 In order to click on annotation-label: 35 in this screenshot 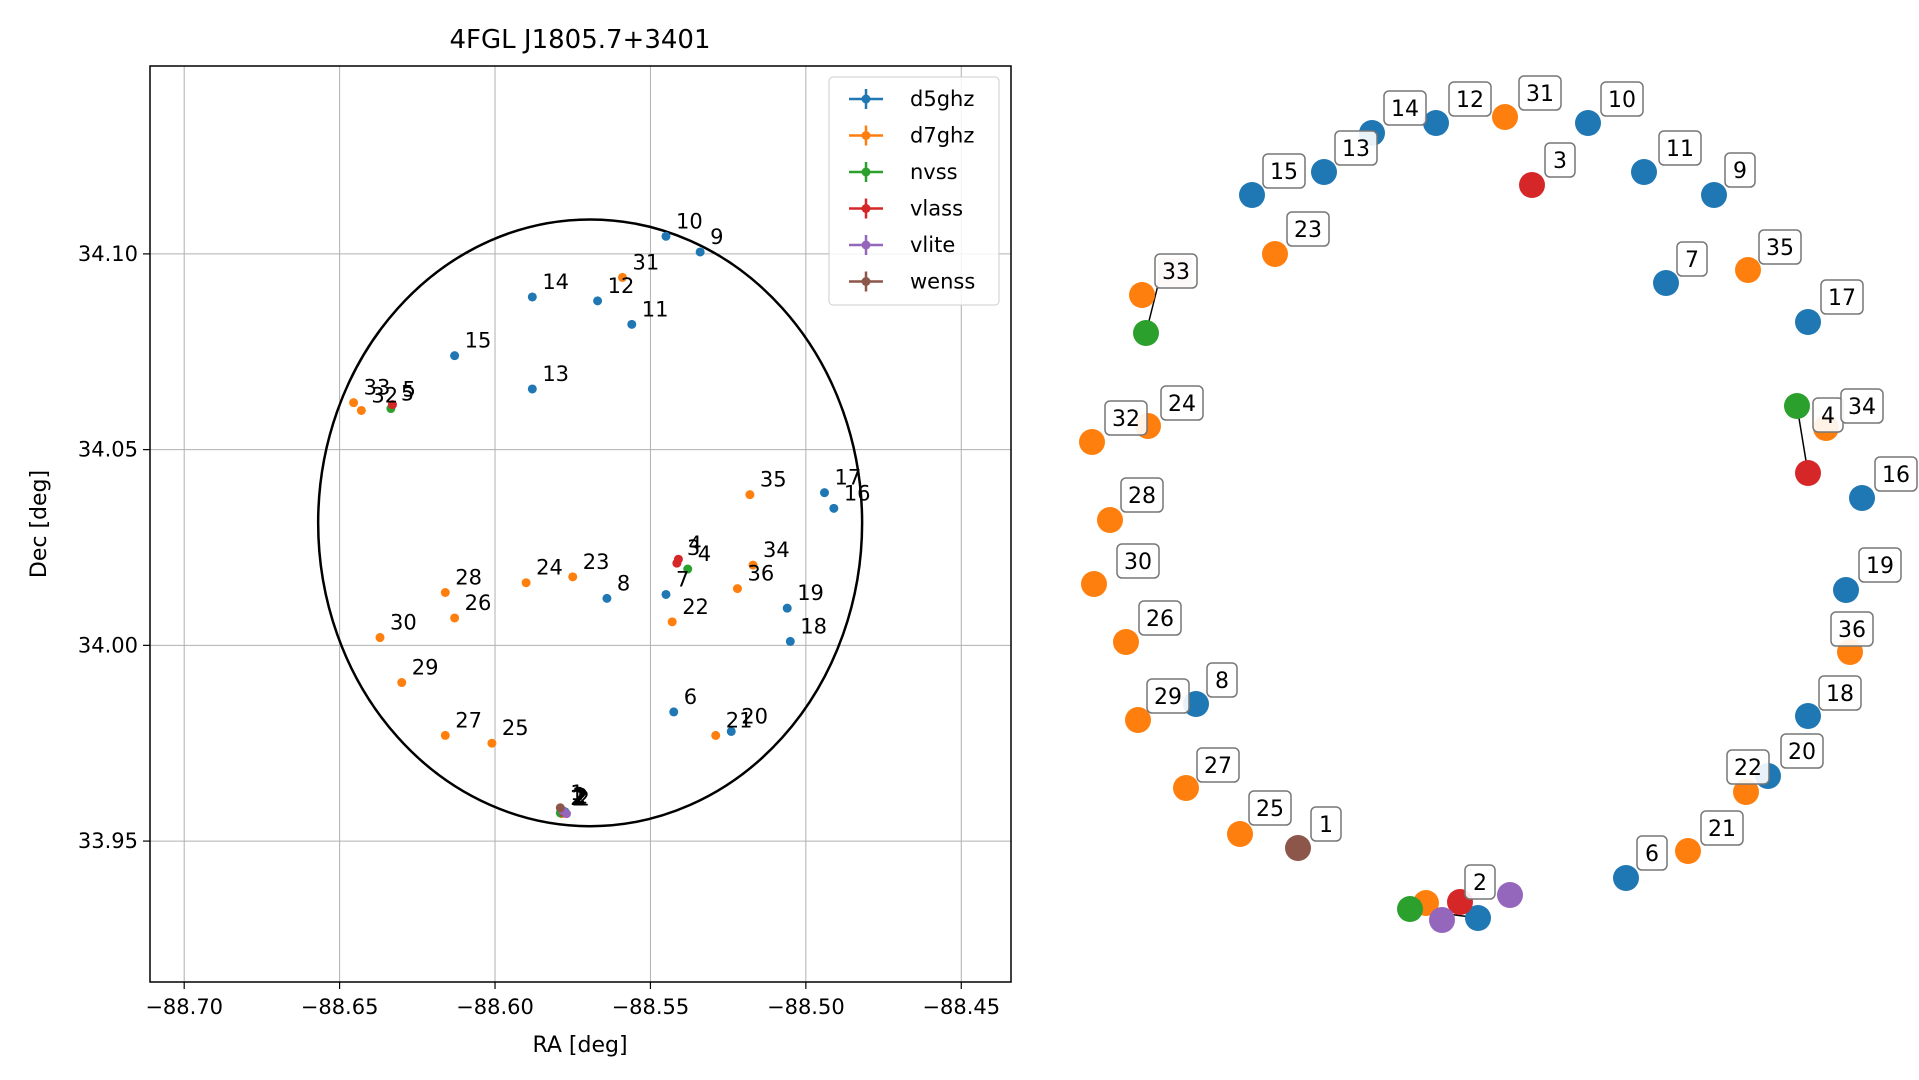, I will do `click(1780, 248)`.